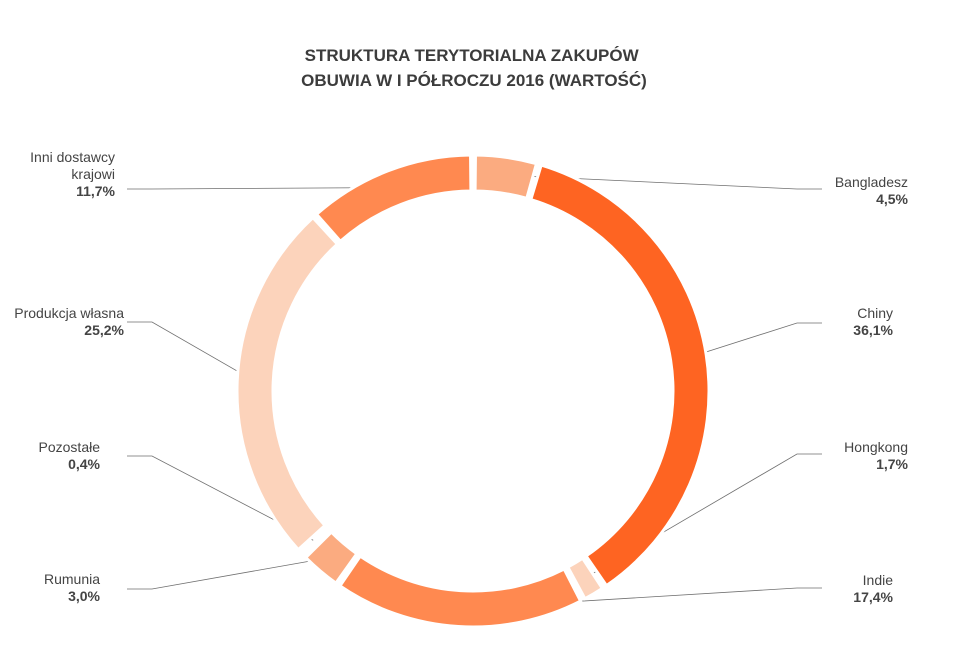  What do you see at coordinates (230, 573) in the screenshot?
I see `leader-line-rumunia` at bounding box center [230, 573].